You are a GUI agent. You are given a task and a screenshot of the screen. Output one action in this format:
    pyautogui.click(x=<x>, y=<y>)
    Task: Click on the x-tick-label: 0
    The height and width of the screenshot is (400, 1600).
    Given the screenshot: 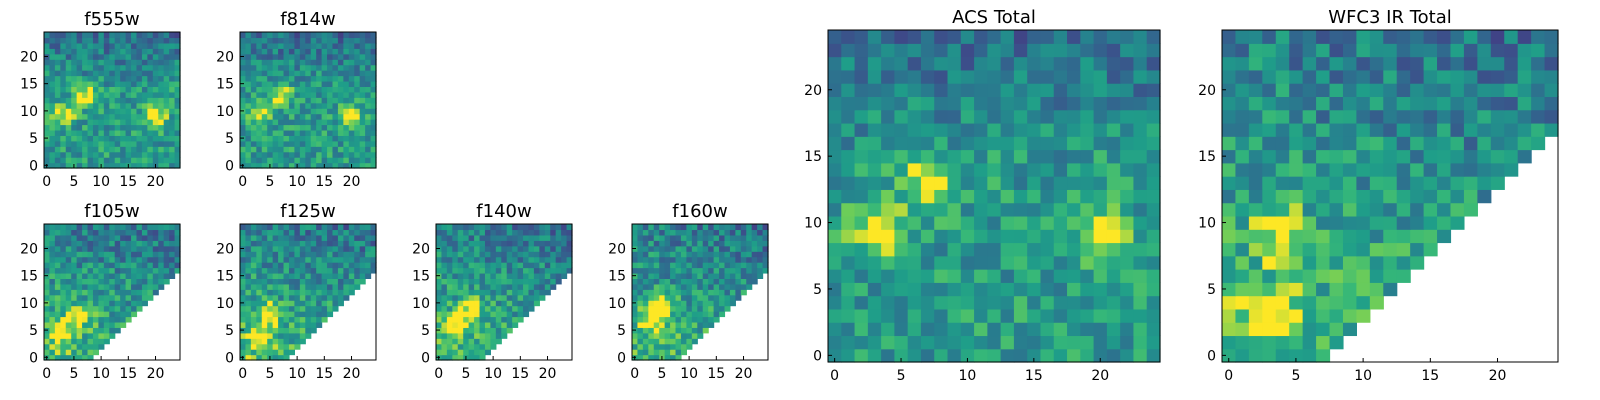 What is the action you would take?
    pyautogui.click(x=834, y=376)
    